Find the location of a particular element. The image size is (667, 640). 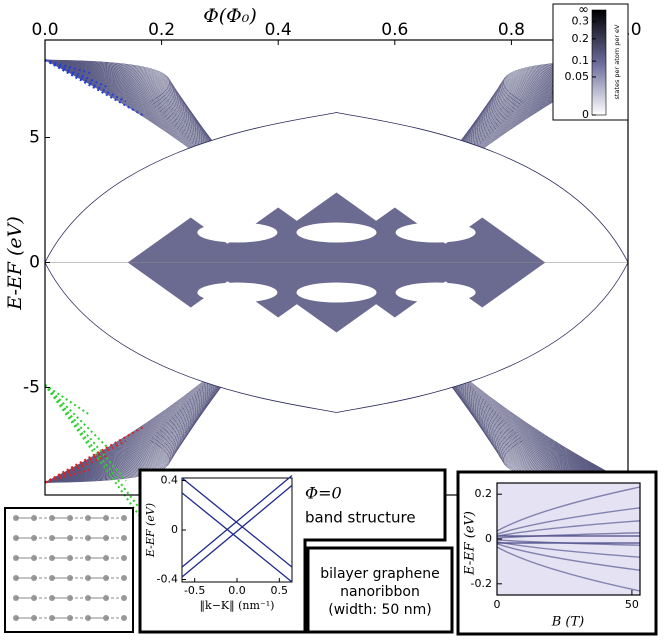

colorbar-box is located at coordinates (590, 62).